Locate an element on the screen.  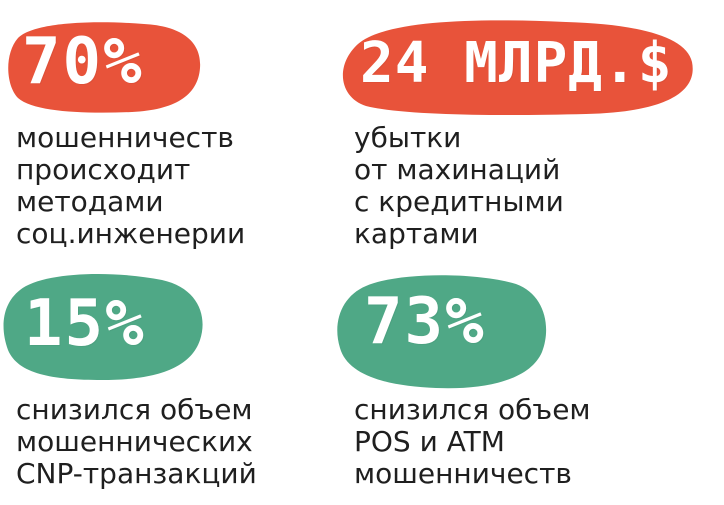
stat-description-line: соц.инженерии is located at coordinates (131, 233).